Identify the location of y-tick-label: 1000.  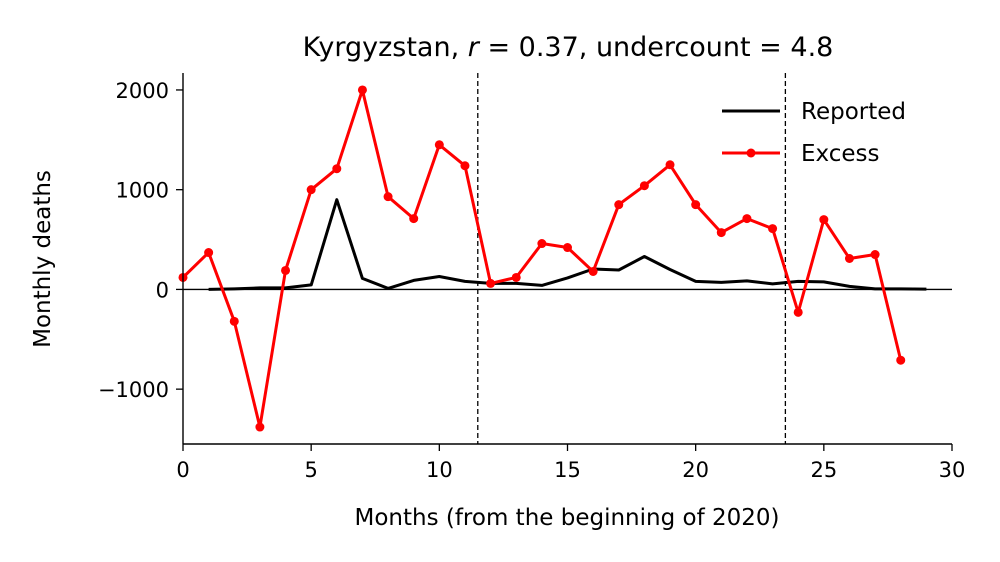
(142, 191).